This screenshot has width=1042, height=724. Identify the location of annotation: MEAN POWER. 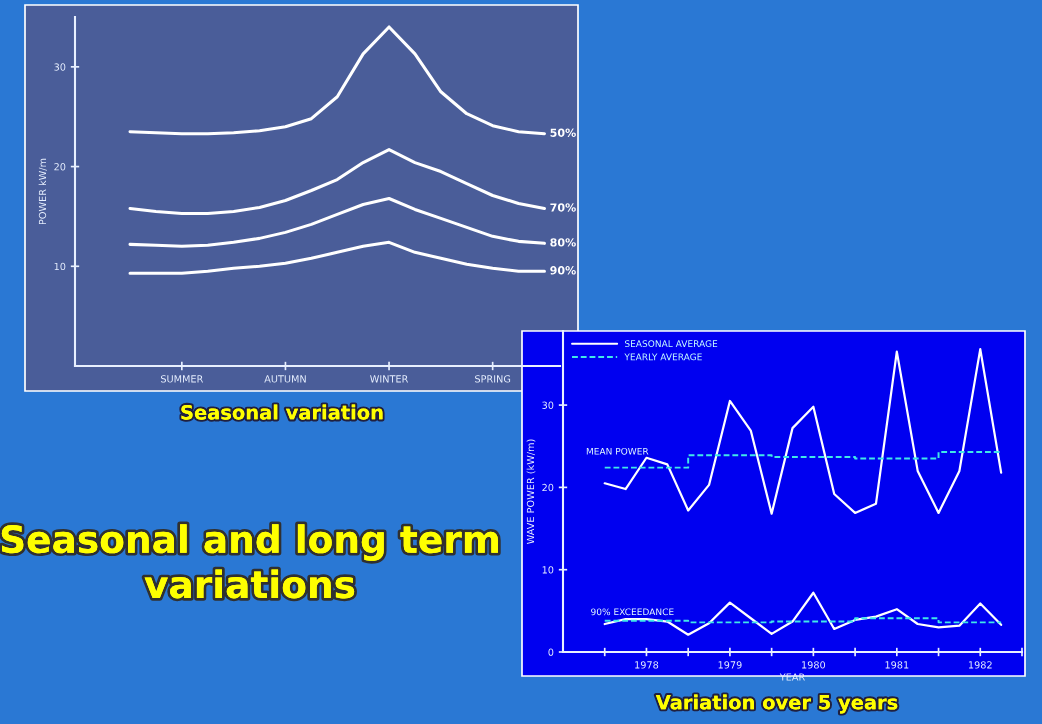
(617, 451).